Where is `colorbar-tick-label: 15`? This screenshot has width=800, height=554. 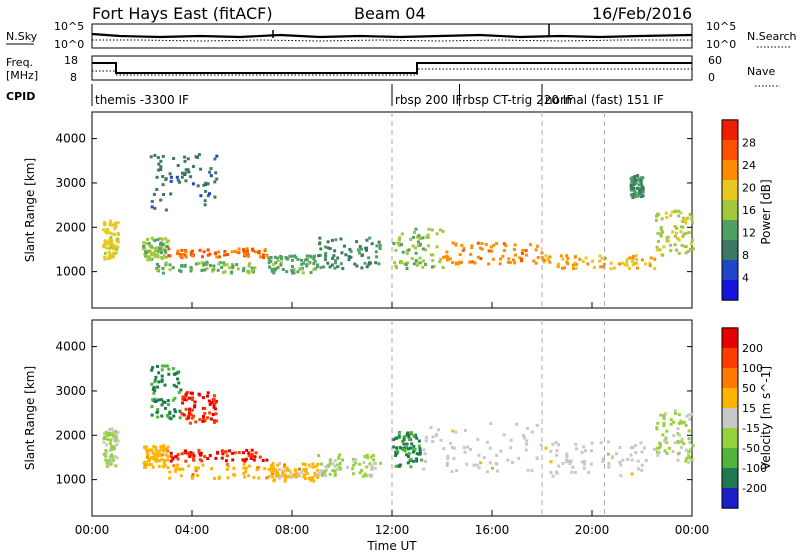
colorbar-tick-label: 15 is located at coordinates (749, 408).